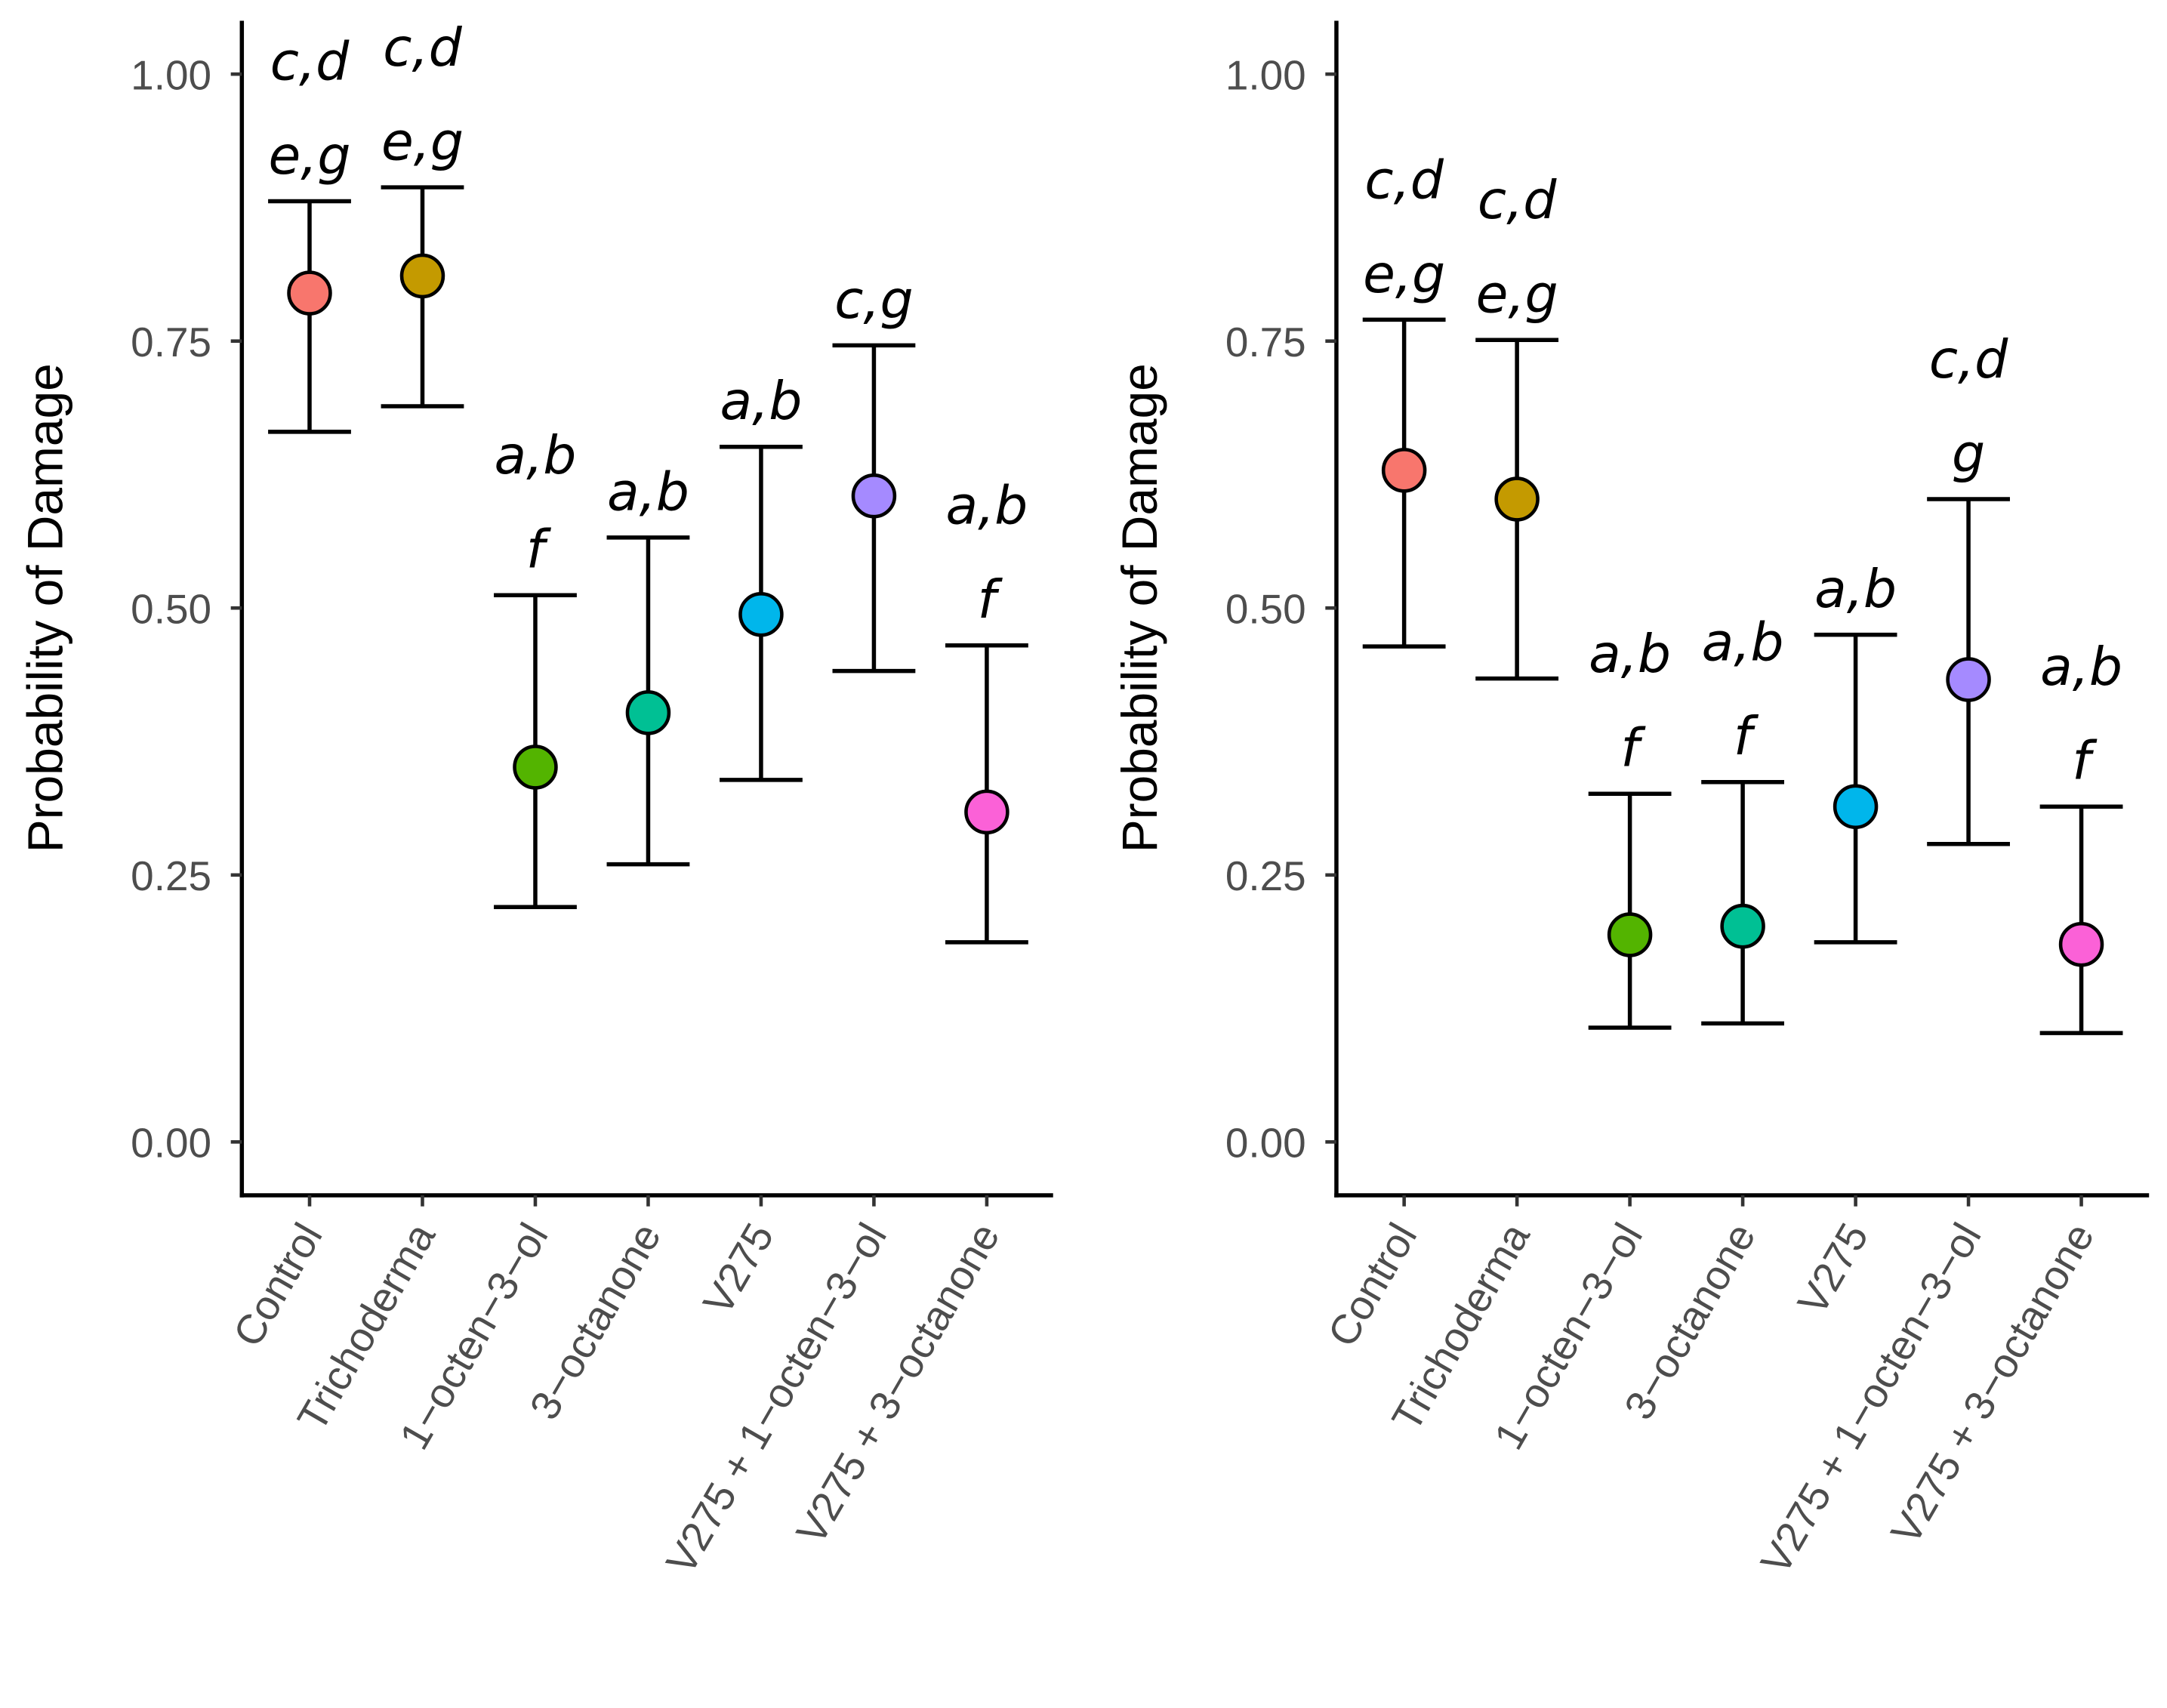 This screenshot has width=2167, height=1708. Describe the element at coordinates (1969, 453) in the screenshot. I see `significance-letter: g` at that location.